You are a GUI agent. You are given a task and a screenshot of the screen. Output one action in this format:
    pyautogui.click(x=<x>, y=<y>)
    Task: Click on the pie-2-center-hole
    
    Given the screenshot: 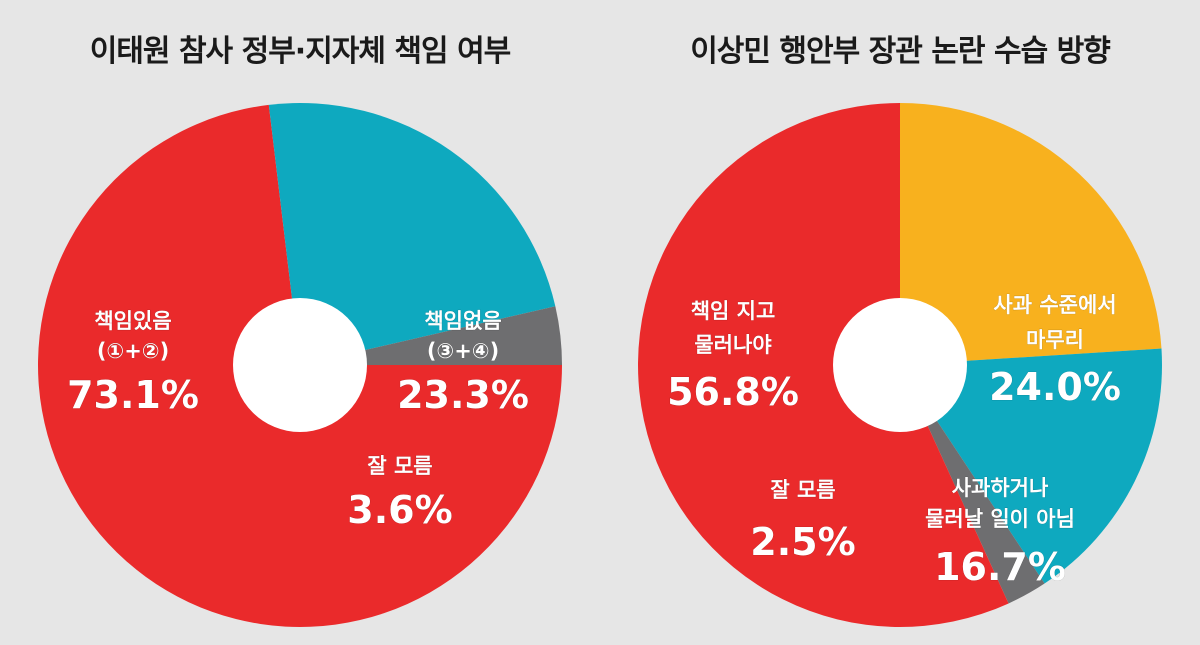 What is the action you would take?
    pyautogui.click(x=900, y=365)
    